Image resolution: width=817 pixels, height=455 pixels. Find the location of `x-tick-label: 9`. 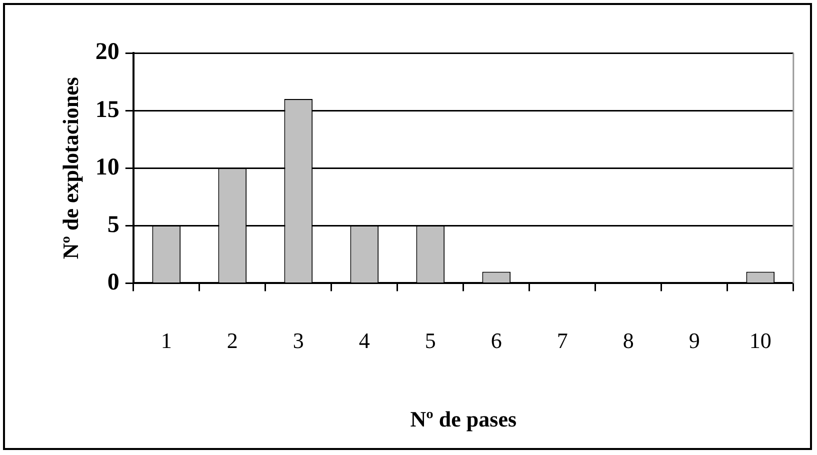

x-tick-label: 9 is located at coordinates (694, 341).